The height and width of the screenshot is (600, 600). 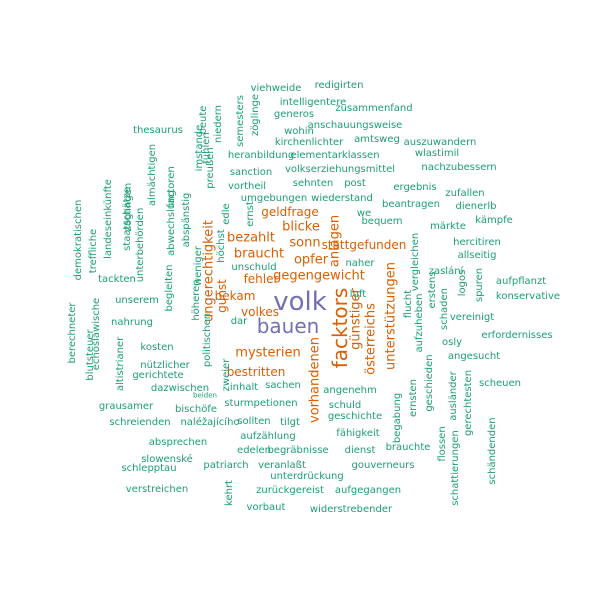 What do you see at coordinates (446, 271) in the screenshot?
I see `word: zaslání` at bounding box center [446, 271].